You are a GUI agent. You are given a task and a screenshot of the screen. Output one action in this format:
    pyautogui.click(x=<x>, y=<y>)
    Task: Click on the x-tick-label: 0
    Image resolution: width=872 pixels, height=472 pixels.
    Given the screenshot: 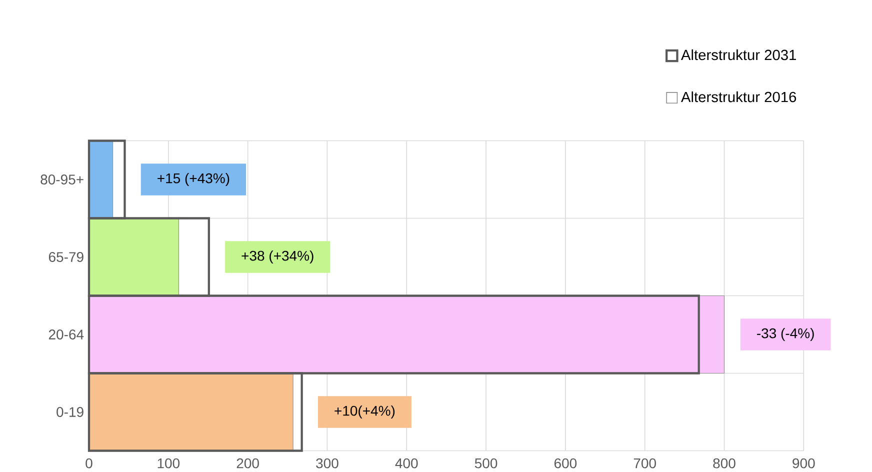 What is the action you would take?
    pyautogui.click(x=89, y=463)
    